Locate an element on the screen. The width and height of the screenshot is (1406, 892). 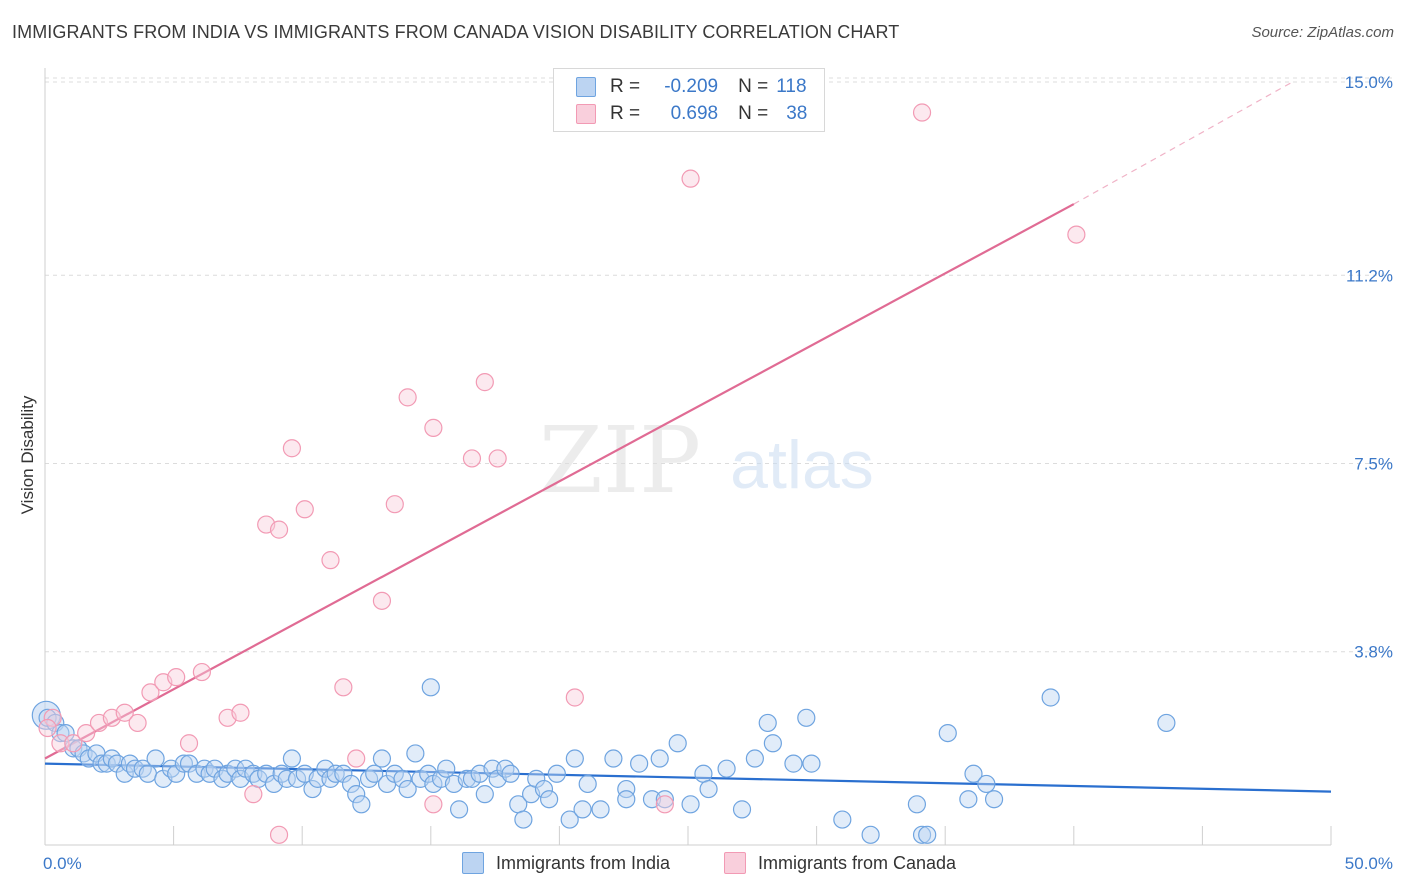
legend-r-value: -0.209 is located at coordinates (691, 86).